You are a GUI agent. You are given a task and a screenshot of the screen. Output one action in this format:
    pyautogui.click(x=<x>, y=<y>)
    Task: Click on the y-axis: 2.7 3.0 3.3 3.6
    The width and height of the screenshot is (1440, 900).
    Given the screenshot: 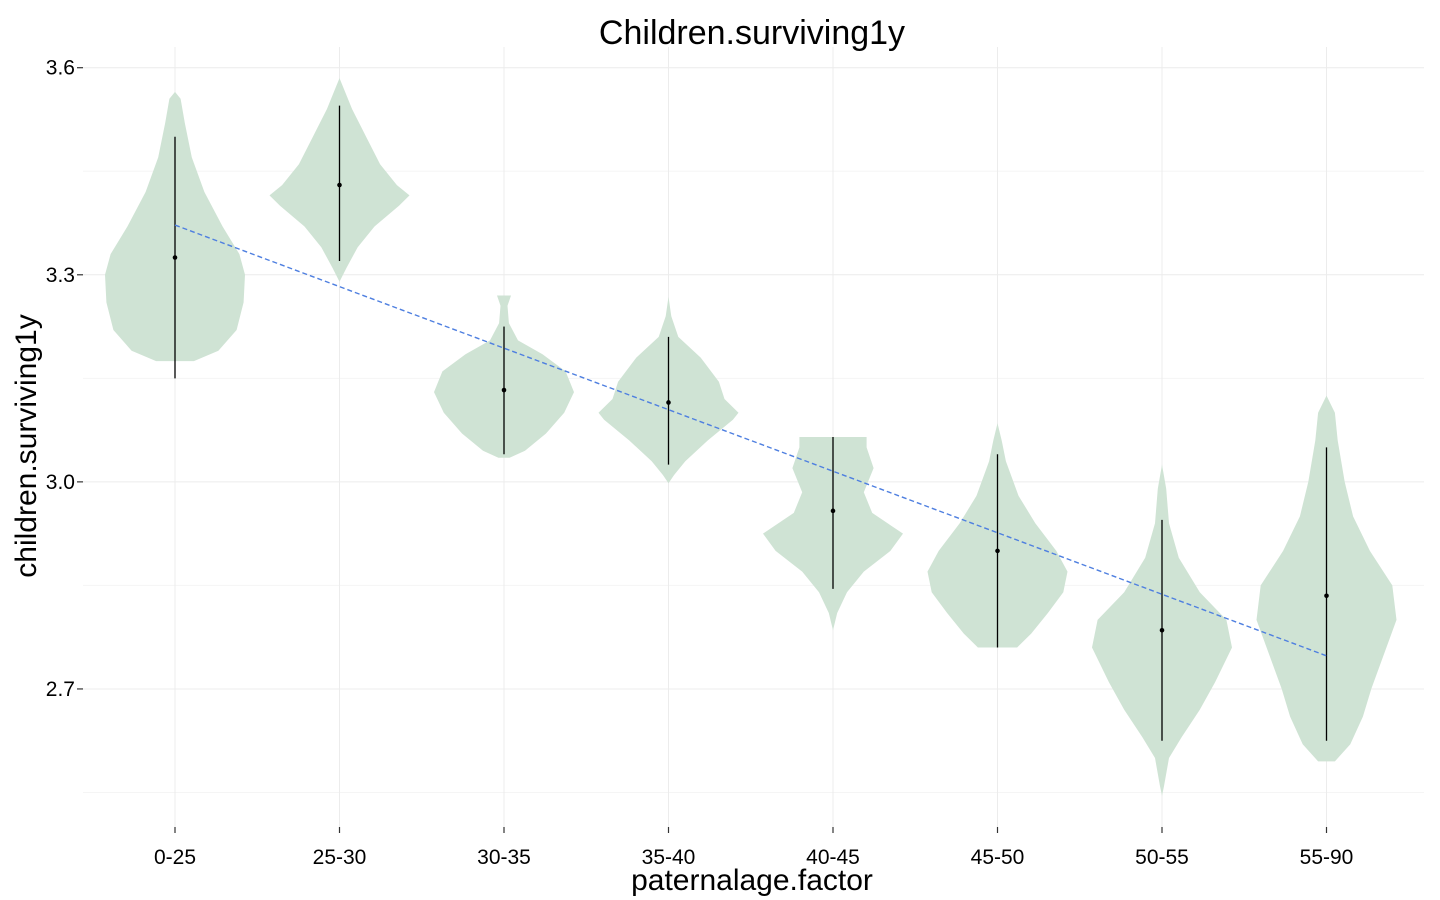 What is the action you would take?
    pyautogui.click(x=64, y=379)
    